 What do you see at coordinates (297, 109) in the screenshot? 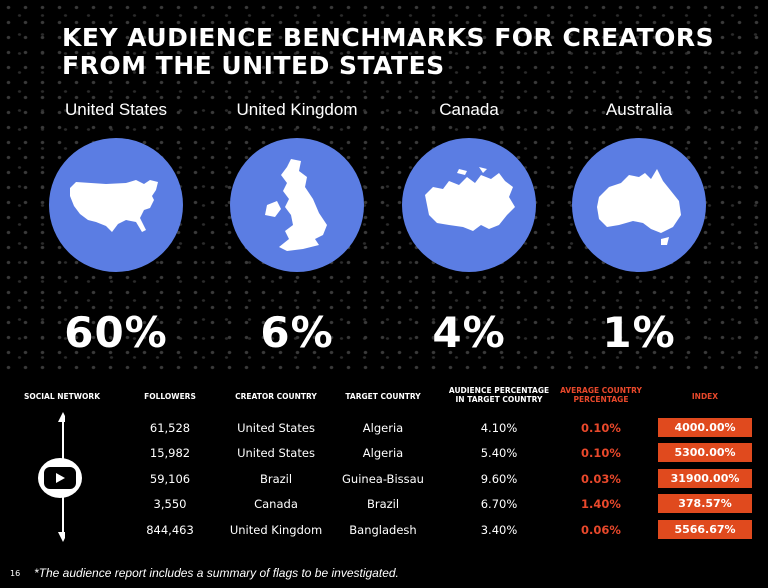
I see `country-name: United Kingdom` at bounding box center [297, 109].